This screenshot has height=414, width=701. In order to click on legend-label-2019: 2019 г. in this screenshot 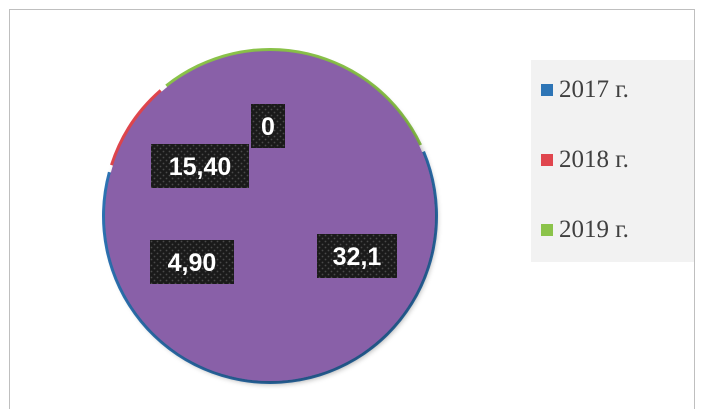, I will do `click(594, 229)`.